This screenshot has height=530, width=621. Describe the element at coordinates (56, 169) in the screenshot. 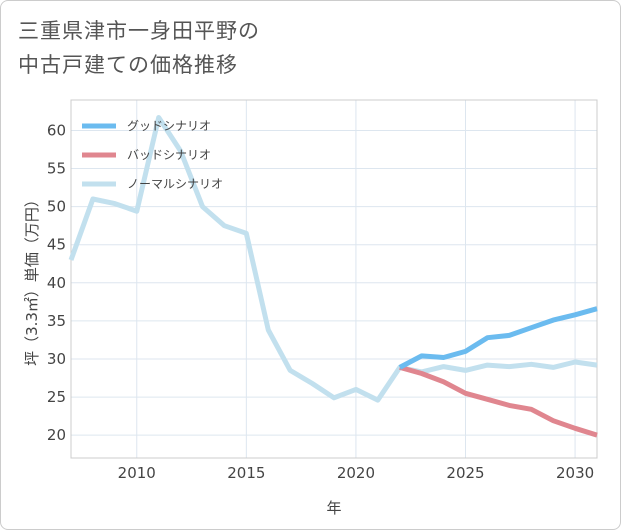

I see `y-tick-label: 55` at that location.